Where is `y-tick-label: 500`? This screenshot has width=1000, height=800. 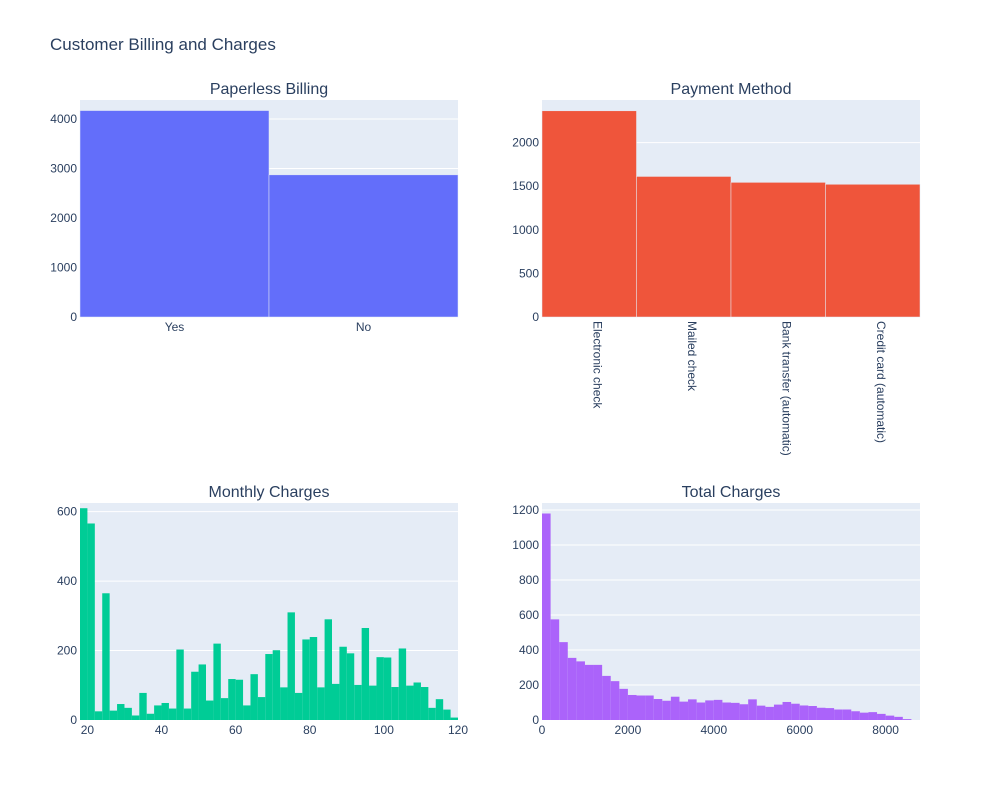
y-tick-label: 500 is located at coordinates (529, 273).